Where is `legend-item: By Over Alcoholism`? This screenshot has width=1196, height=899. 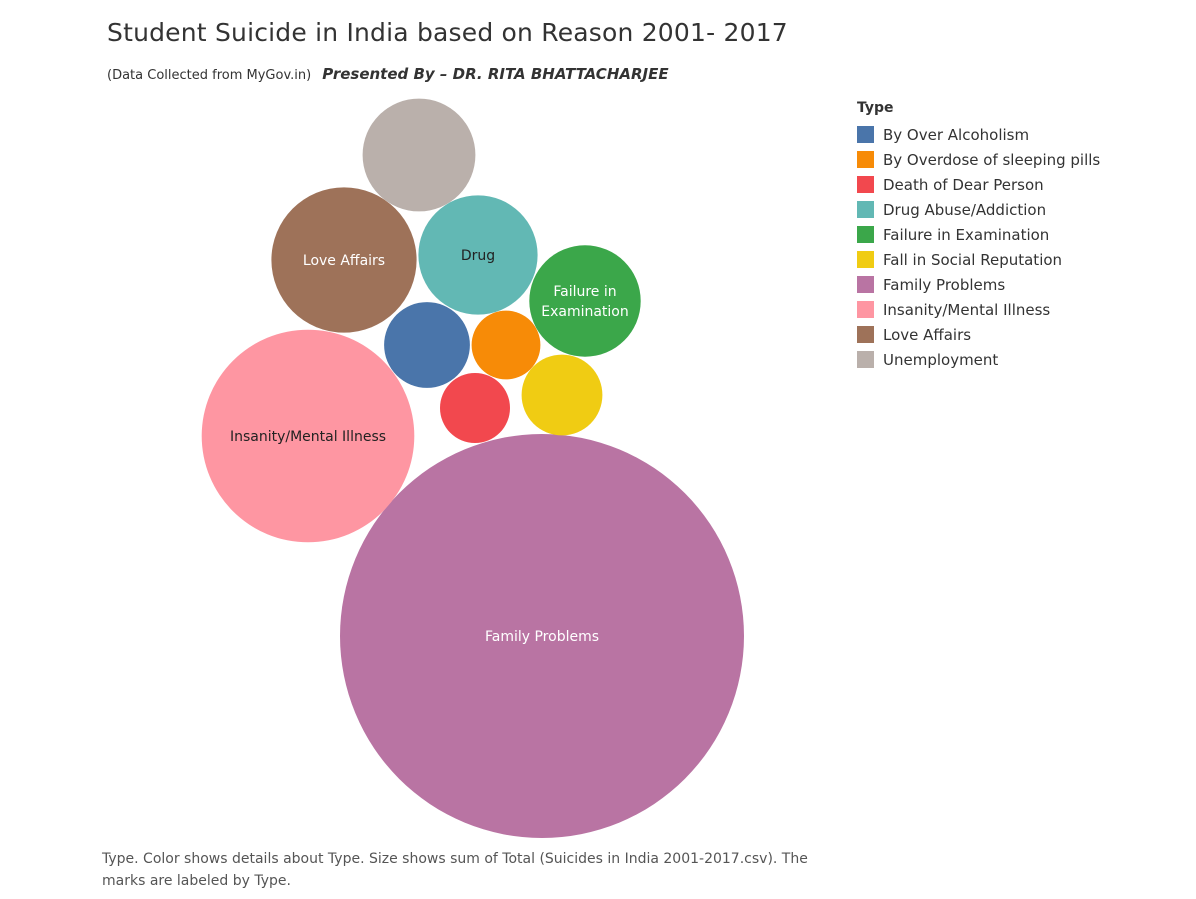
legend-item: By Over Alcoholism is located at coordinates (978, 134).